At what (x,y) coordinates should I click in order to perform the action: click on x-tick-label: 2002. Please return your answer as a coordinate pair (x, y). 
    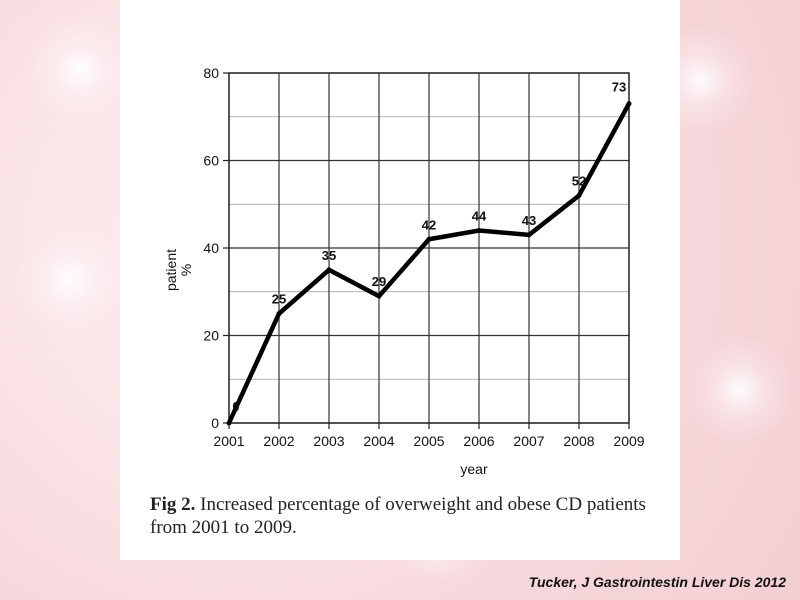
    Looking at the image, I should click on (278, 441).